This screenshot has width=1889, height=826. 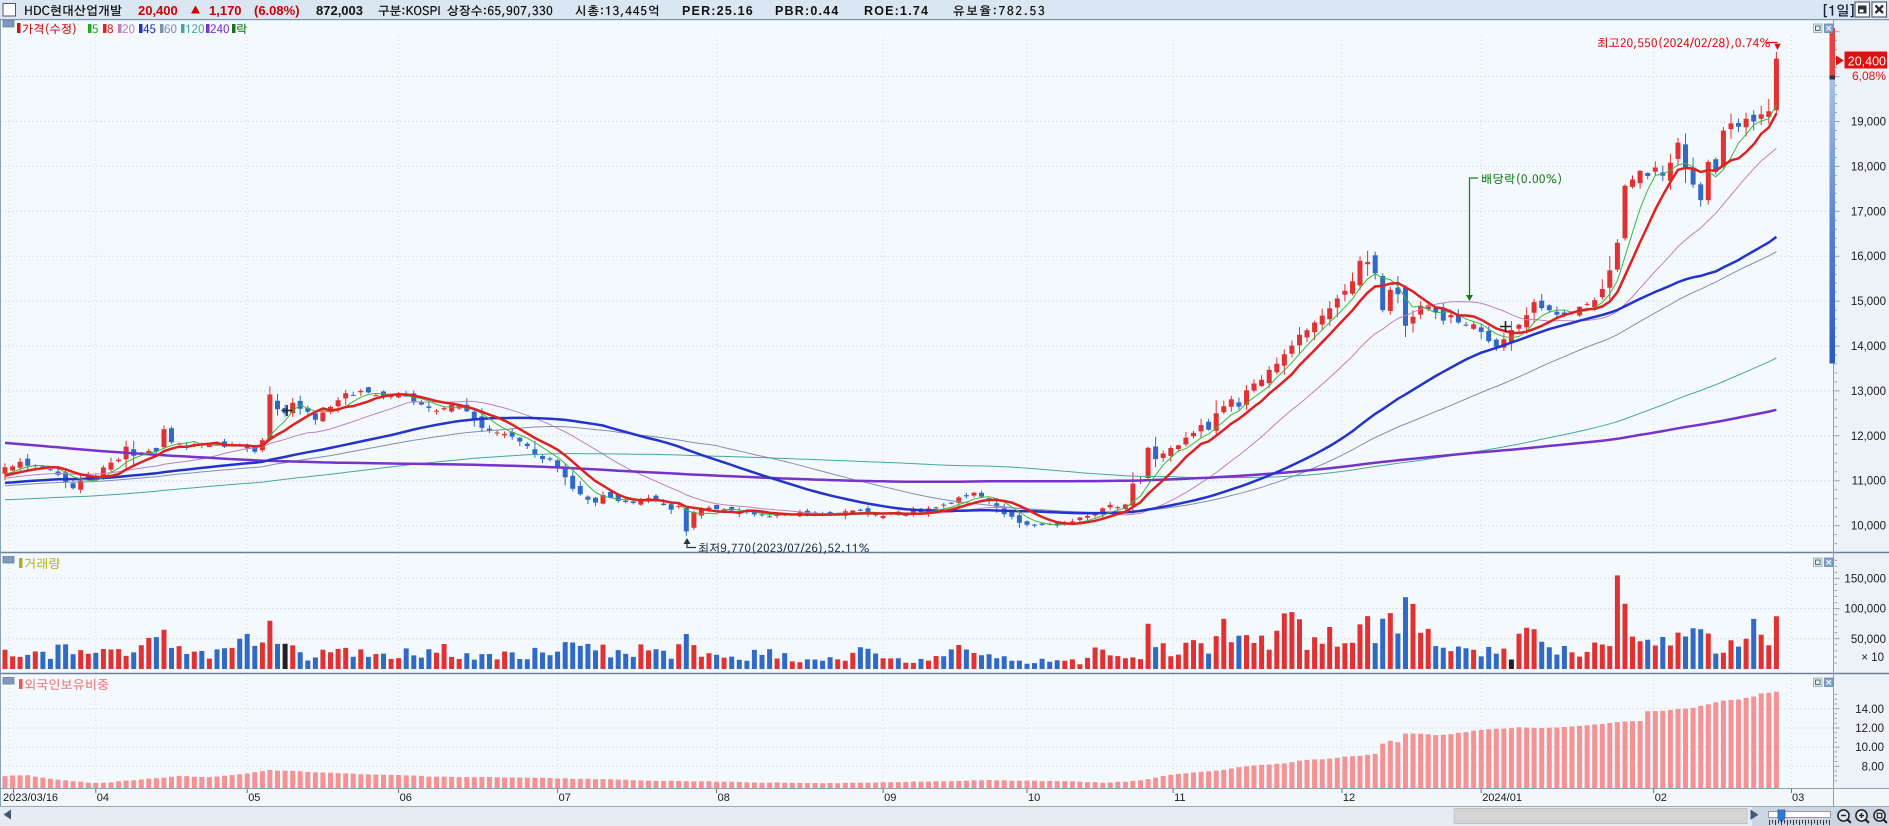 I want to click on svg-text: 11,000, so click(x=1869, y=482).